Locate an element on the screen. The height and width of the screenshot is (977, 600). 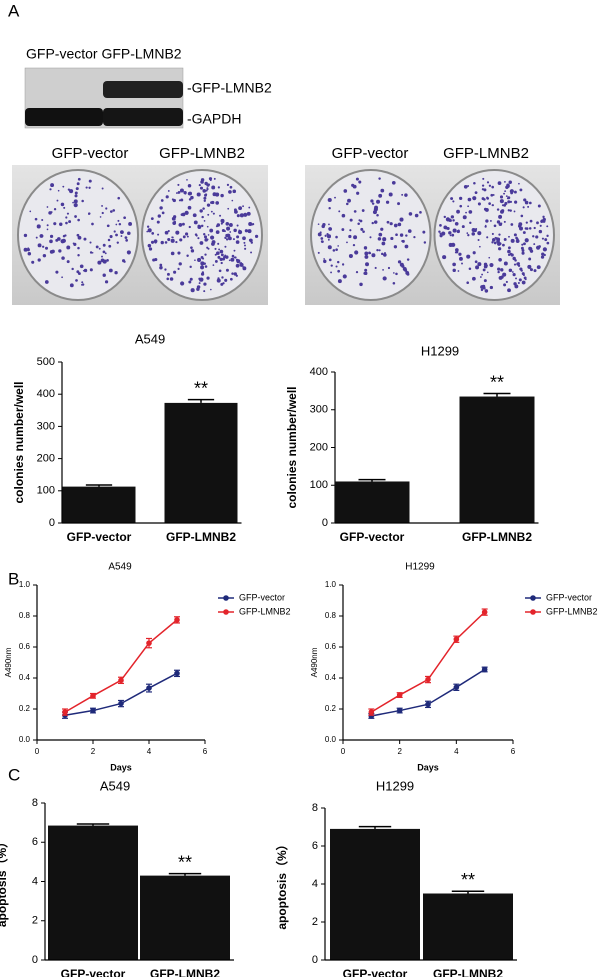
panel-label: A is located at coordinates (14, 10).